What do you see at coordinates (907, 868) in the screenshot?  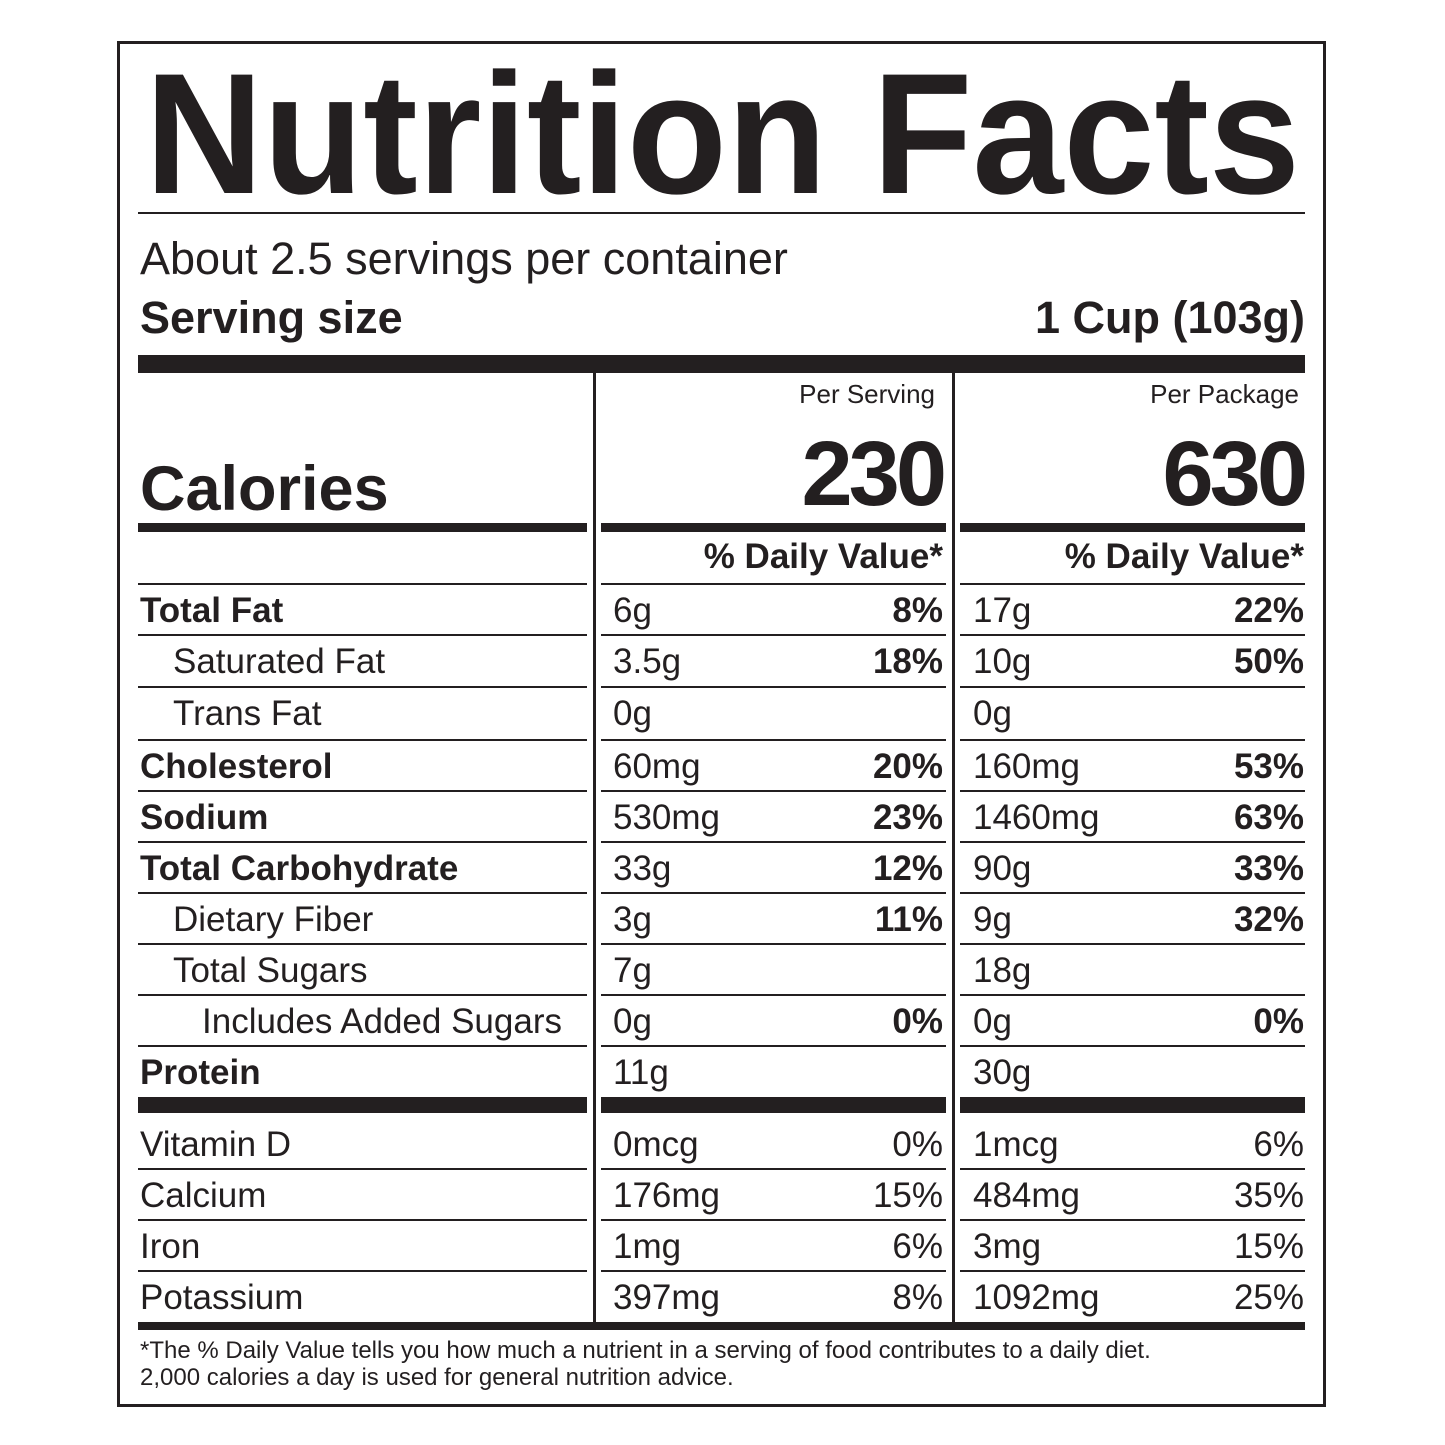 I see `daily-value-per-serving: 12%` at bounding box center [907, 868].